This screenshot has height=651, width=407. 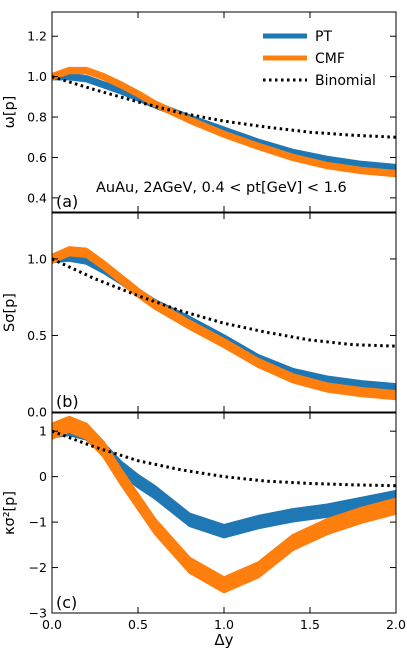 What do you see at coordinates (323, 37) in the screenshot?
I see `legend-label-pt: PT` at bounding box center [323, 37].